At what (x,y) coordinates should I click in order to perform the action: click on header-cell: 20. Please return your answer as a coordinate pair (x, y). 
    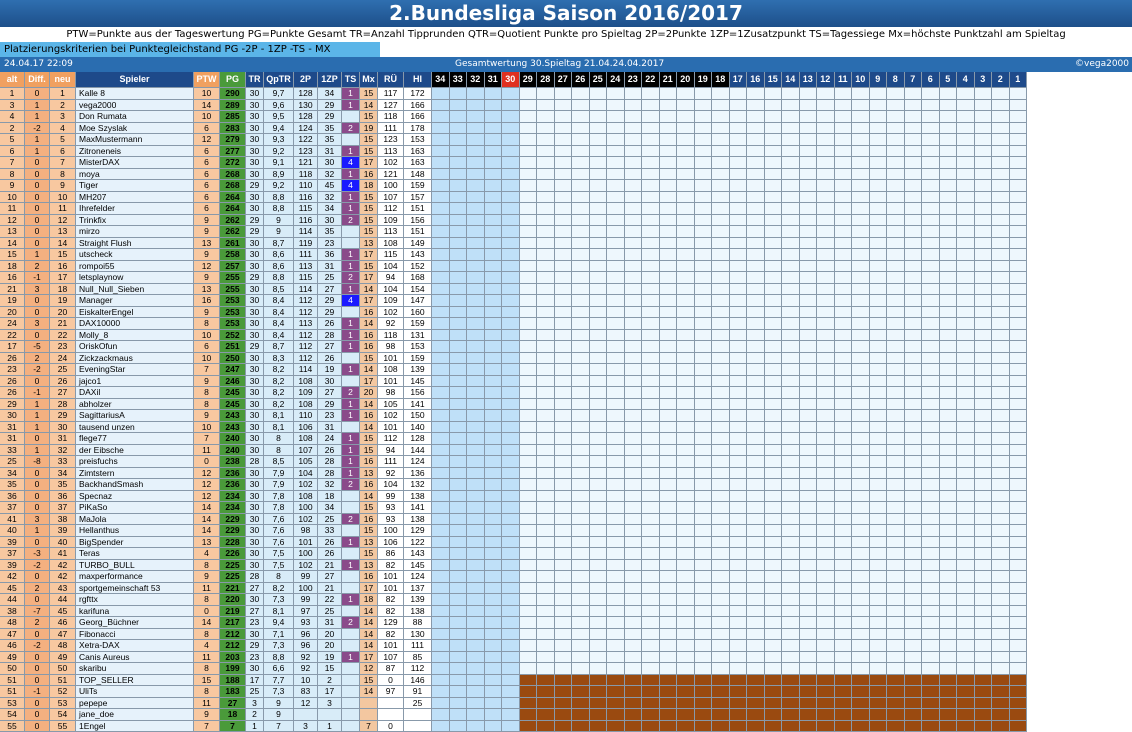
    Looking at the image, I should click on (686, 80).